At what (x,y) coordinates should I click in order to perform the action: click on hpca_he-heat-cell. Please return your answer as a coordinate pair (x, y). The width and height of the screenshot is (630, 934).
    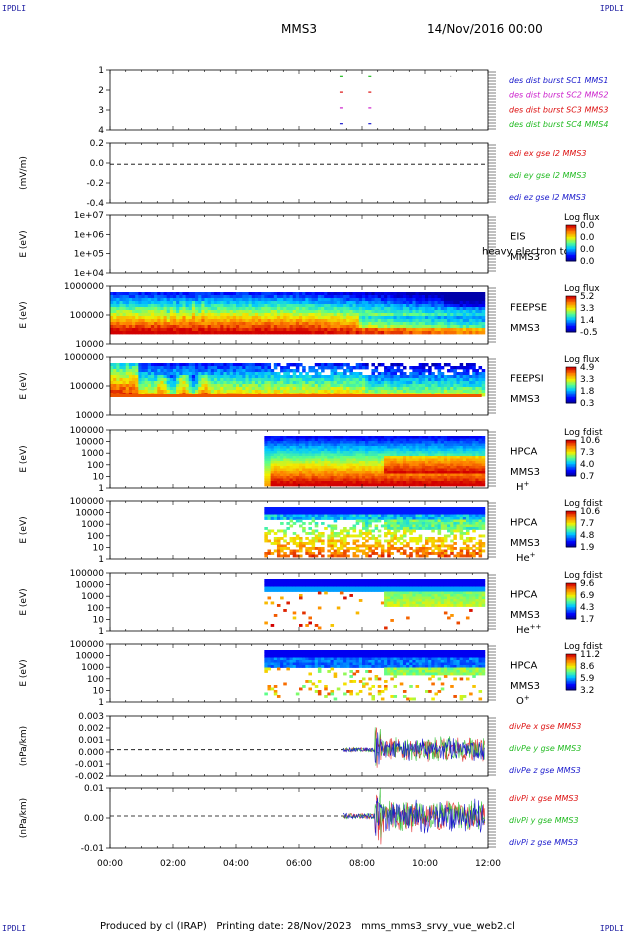
    Looking at the image, I should click on (266, 536).